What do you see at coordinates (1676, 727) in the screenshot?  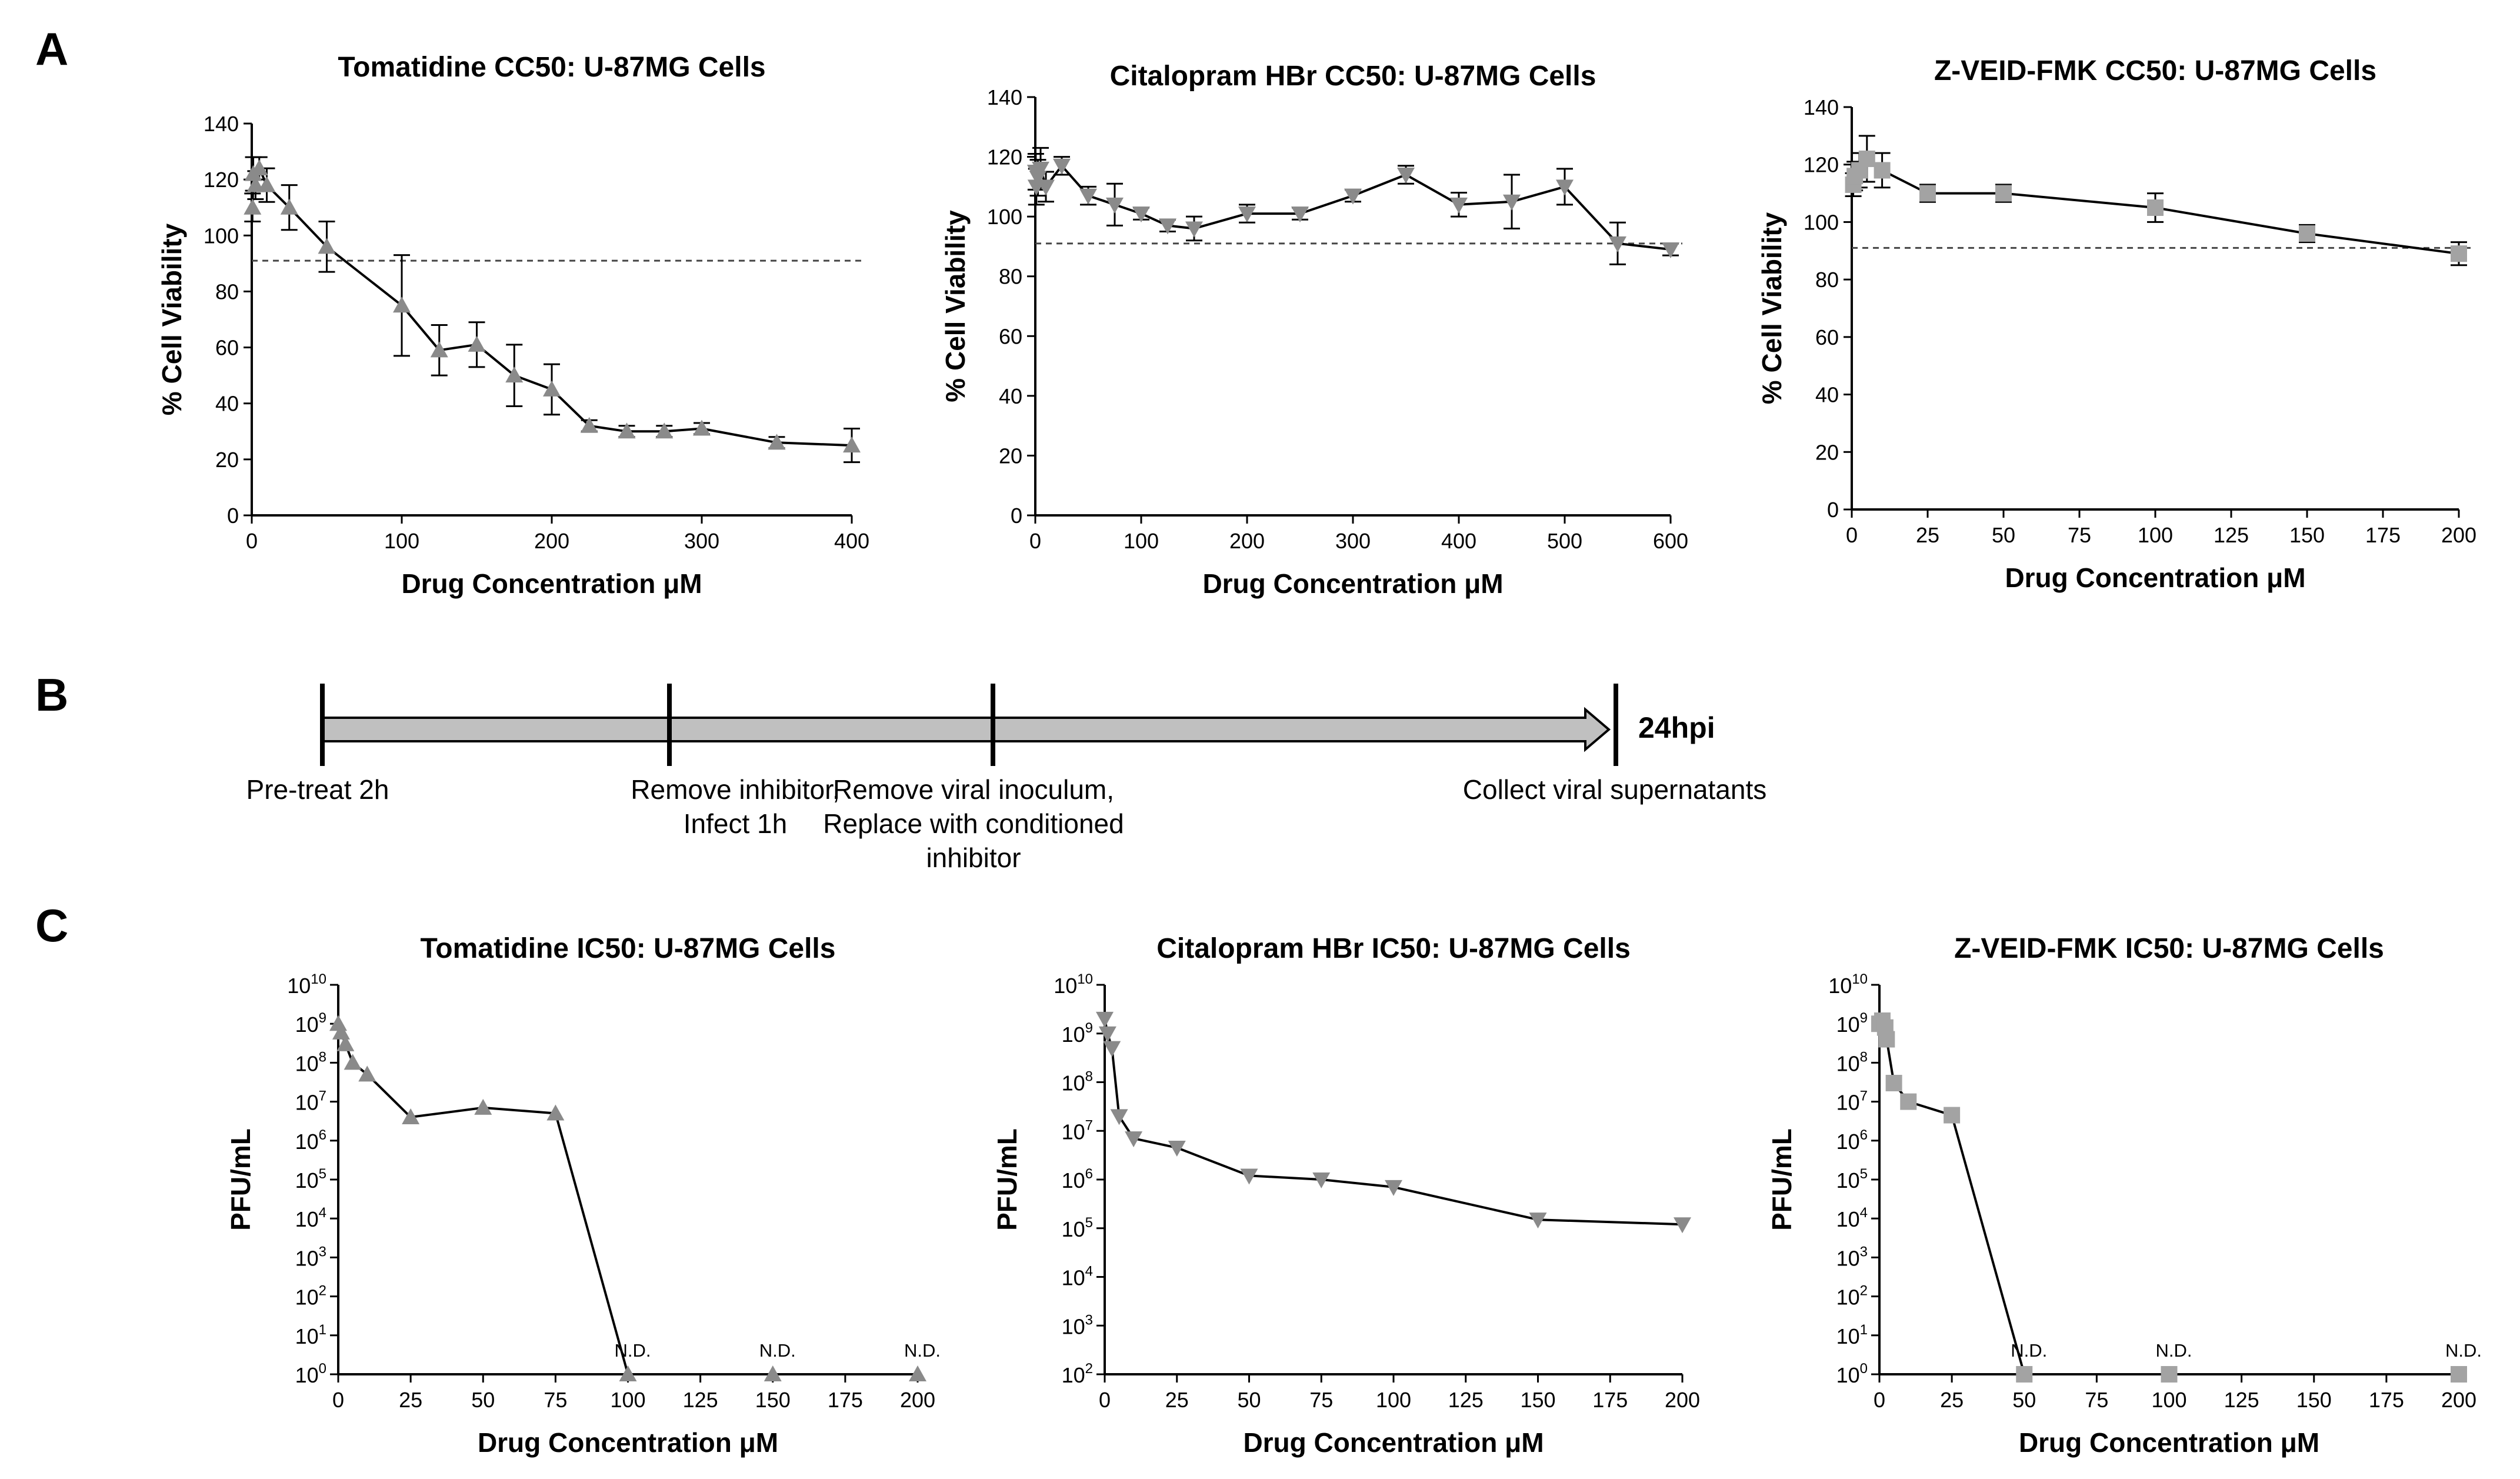 I see `timeline-end-label: 24hpi` at bounding box center [1676, 727].